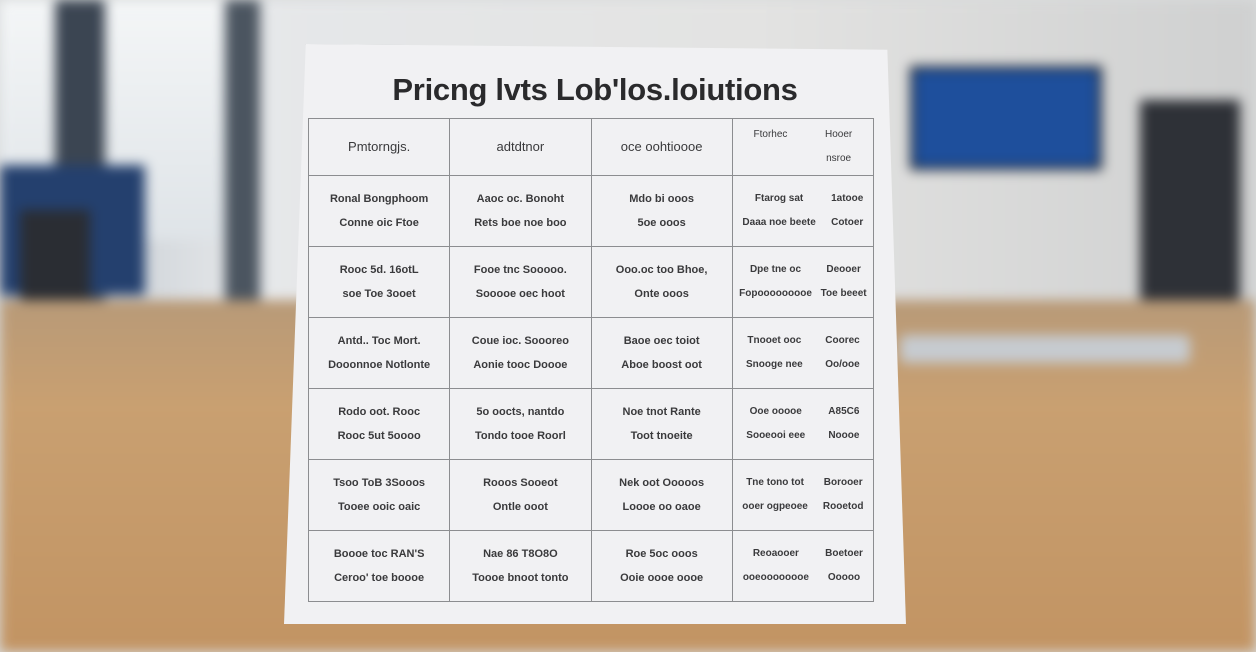 The image size is (1256, 652). What do you see at coordinates (844, 435) in the screenshot?
I see `cell-text: Noooe` at bounding box center [844, 435].